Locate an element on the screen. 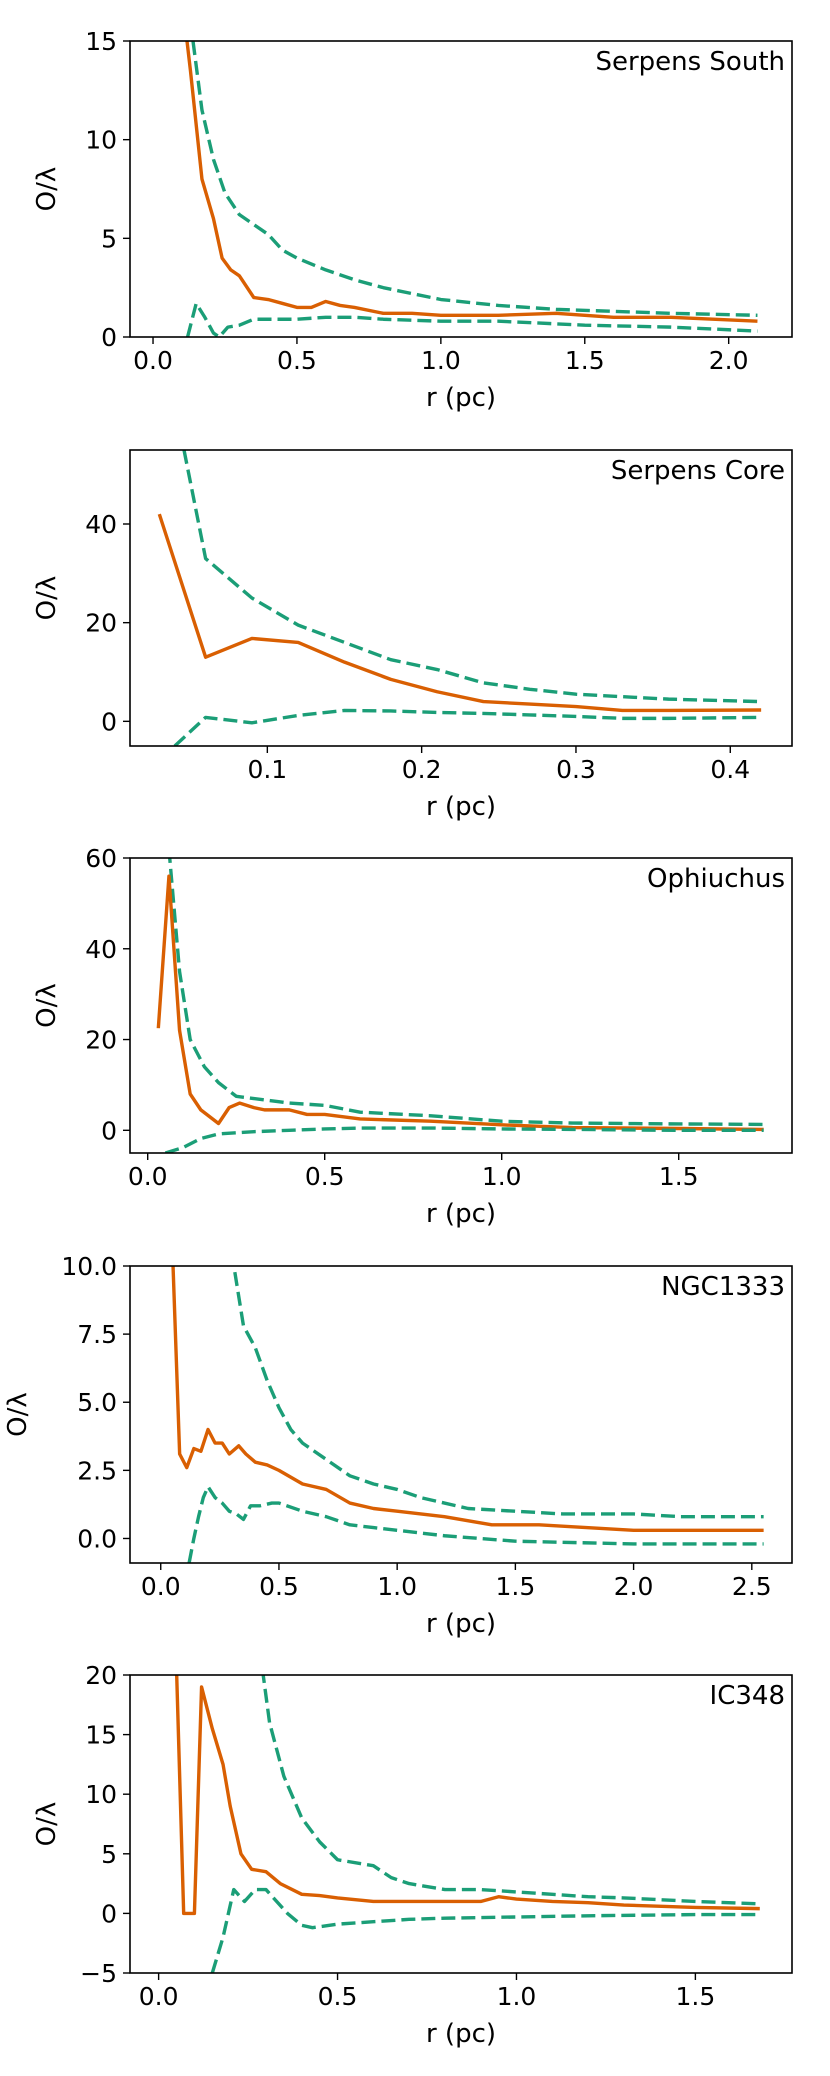  panel-title: IC348 is located at coordinates (747, 1696).